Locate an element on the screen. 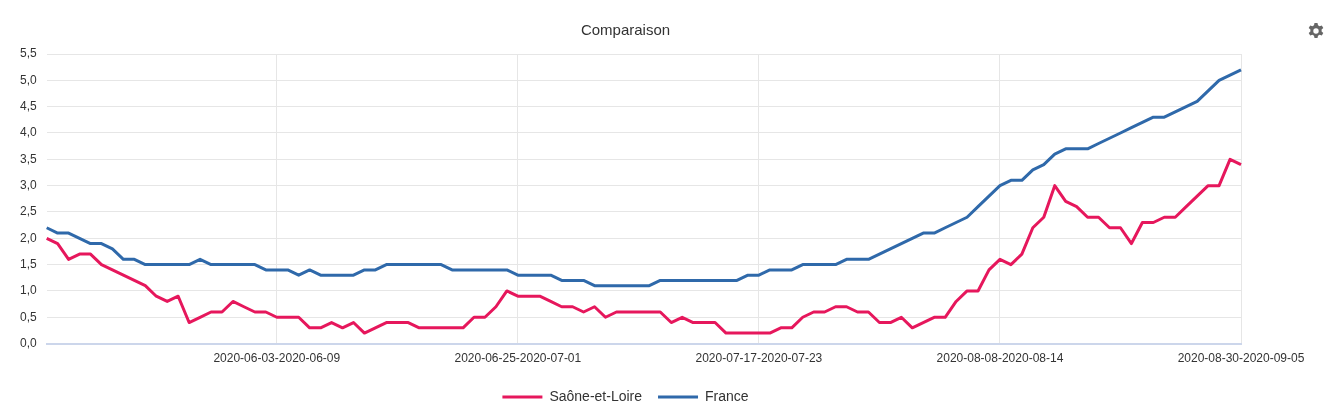  y-tick-label: 5,5 is located at coordinates (28, 53).